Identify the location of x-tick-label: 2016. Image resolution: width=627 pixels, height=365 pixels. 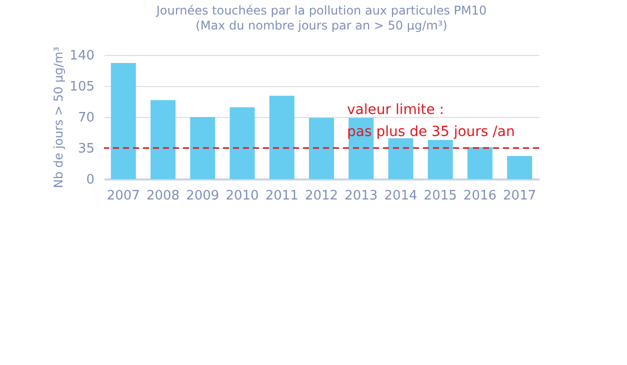
(480, 196).